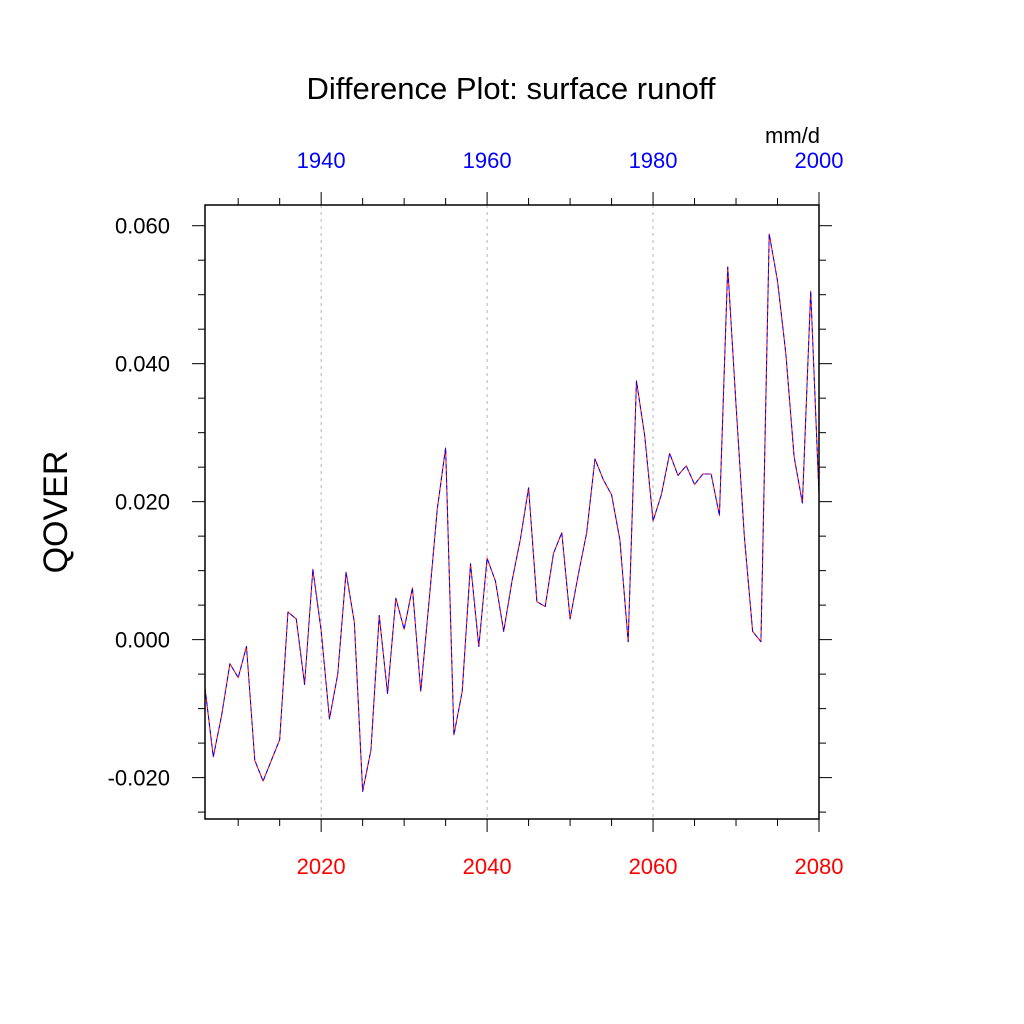  Describe the element at coordinates (792, 135) in the screenshot. I see `units-label: mm/d` at that location.